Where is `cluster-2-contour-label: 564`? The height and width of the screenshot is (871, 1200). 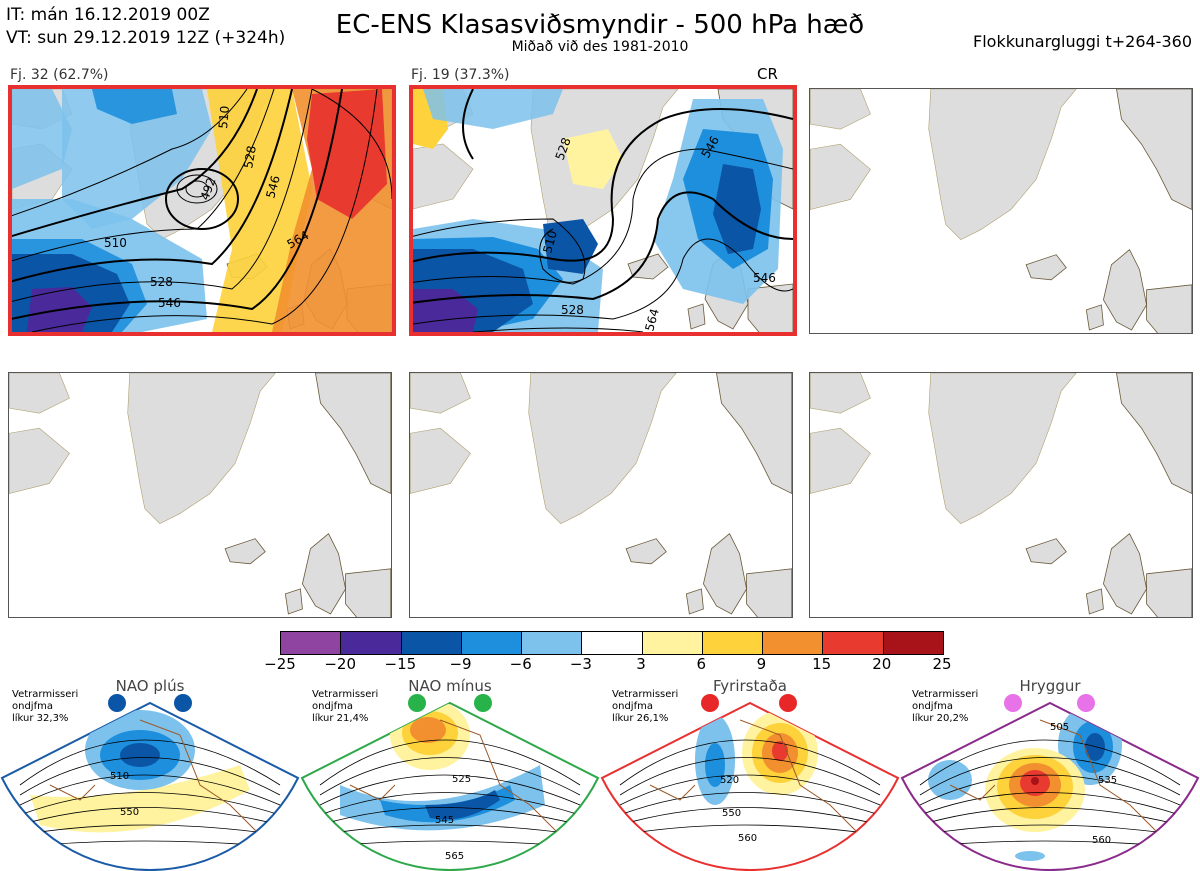
cluster-2-contour-label: 564 is located at coordinates (651, 319).